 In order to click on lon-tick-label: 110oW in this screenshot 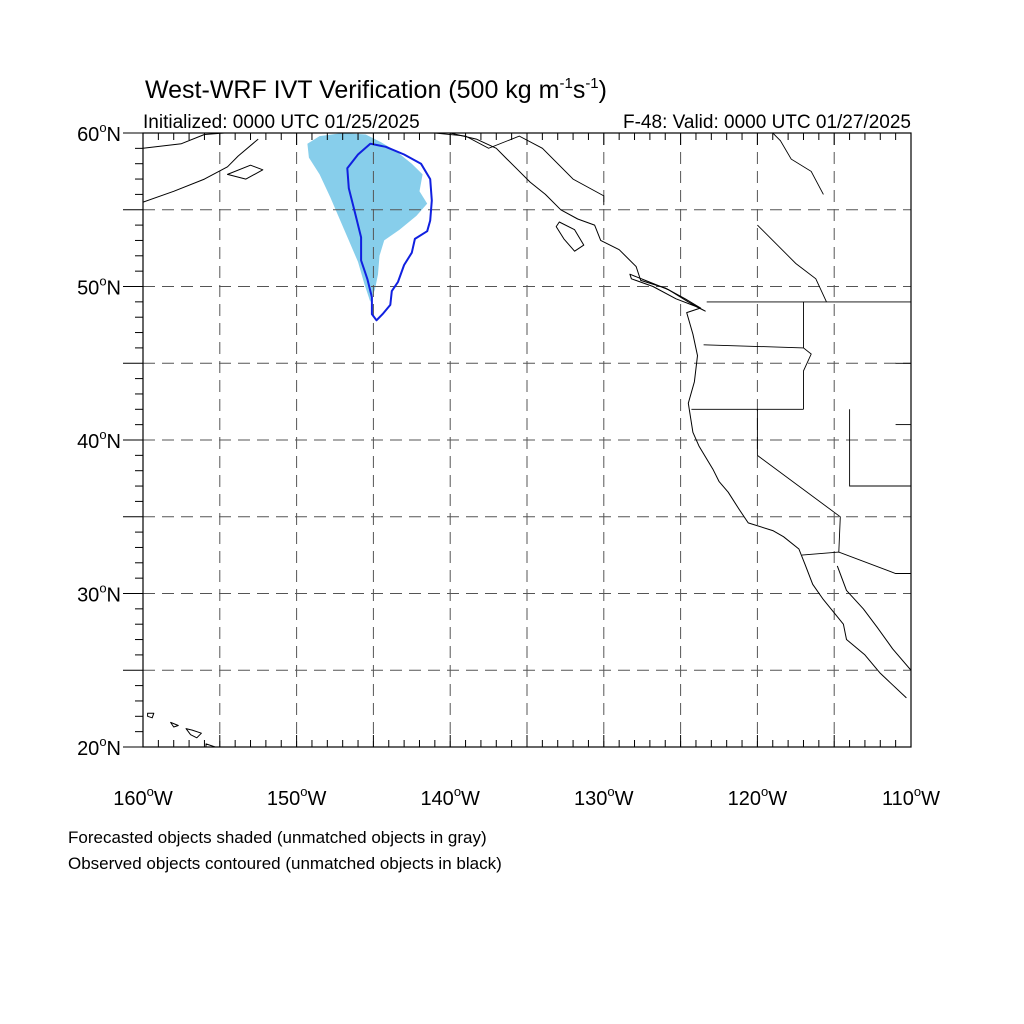, I will do `click(911, 797)`.